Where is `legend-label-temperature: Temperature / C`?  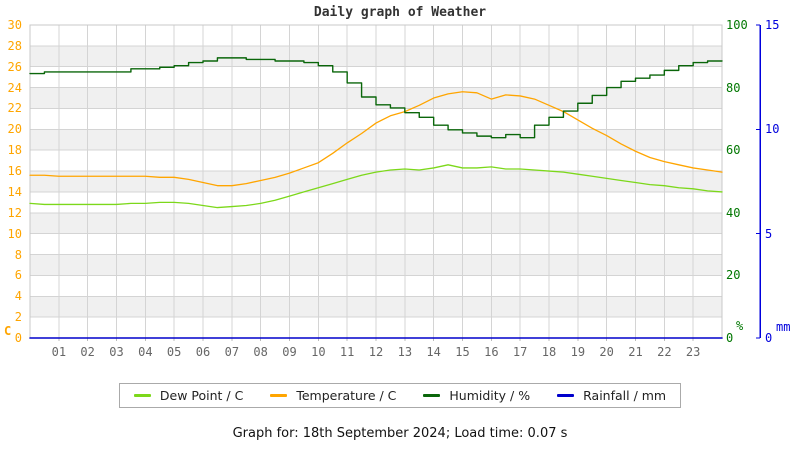 legend-label-temperature: Temperature / C is located at coordinates (346, 395).